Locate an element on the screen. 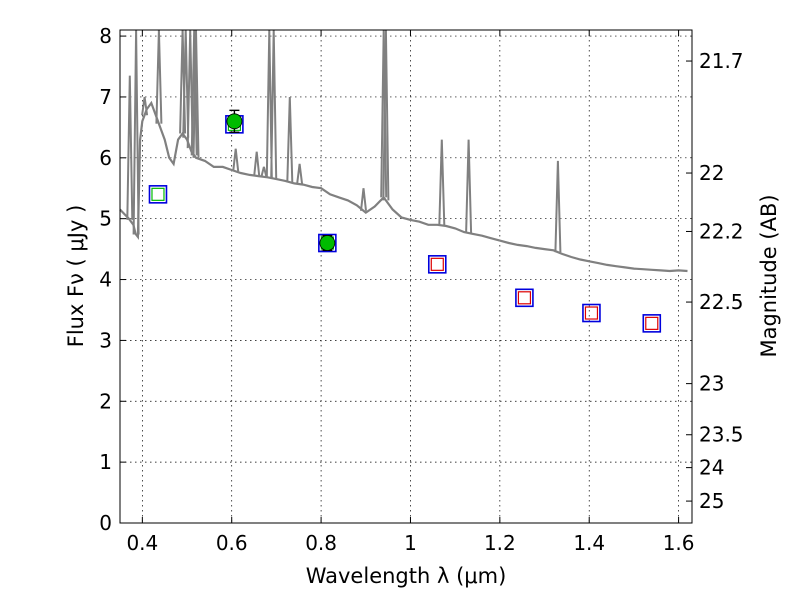 This screenshot has height=600, width=800. right-tick-label: 22.2 is located at coordinates (721, 231).